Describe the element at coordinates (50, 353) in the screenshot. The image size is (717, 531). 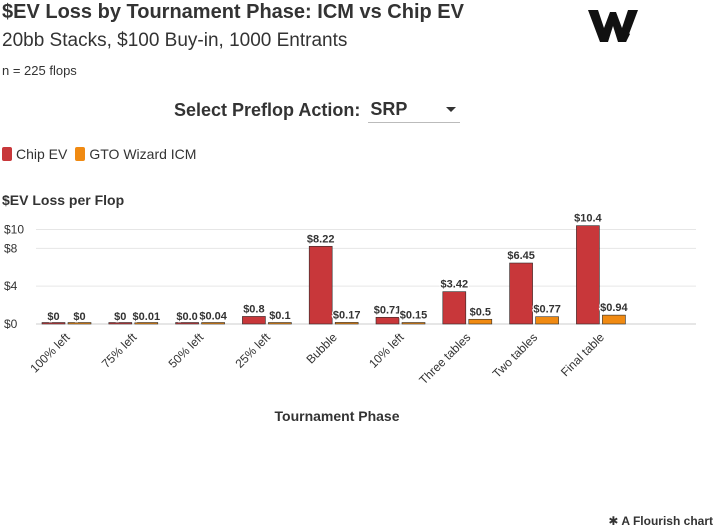
I see `x-tick-label: 100% left` at that location.